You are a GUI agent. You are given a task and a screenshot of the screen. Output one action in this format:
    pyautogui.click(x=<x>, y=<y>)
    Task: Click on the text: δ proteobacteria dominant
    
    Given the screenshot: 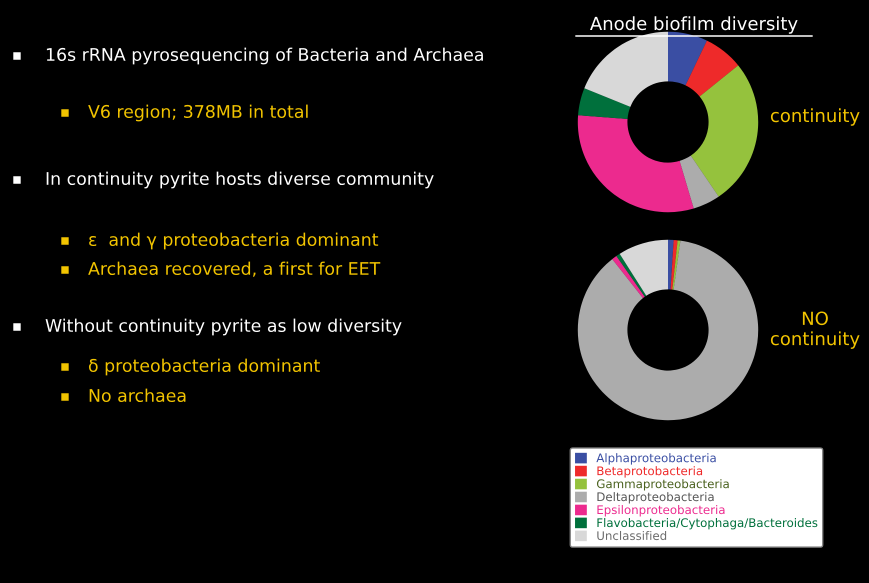 What is the action you would take?
    pyautogui.click(x=204, y=367)
    